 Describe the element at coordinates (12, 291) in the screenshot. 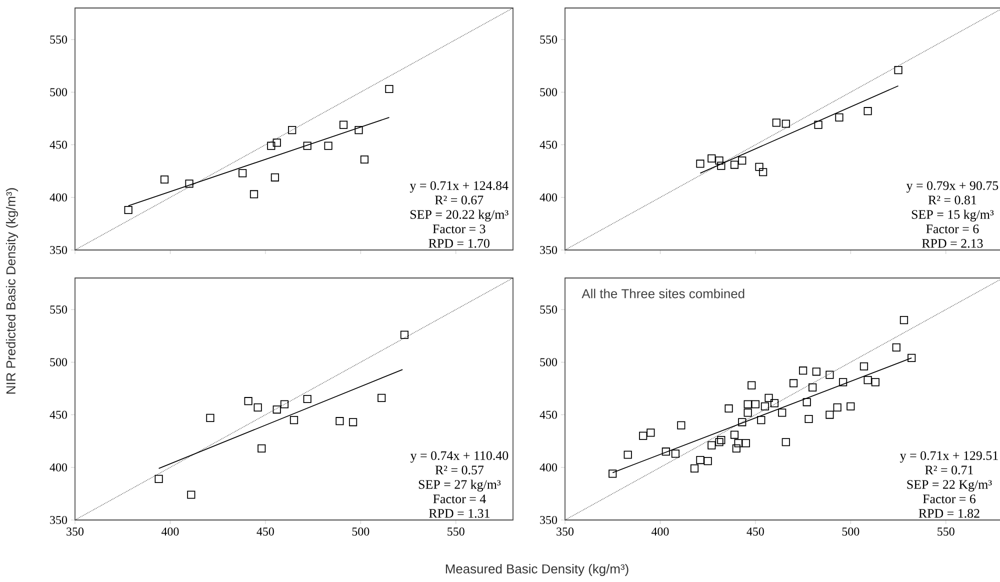

I see `y-axis-title: NIR Predicted Basic Density (kg/m³)` at that location.